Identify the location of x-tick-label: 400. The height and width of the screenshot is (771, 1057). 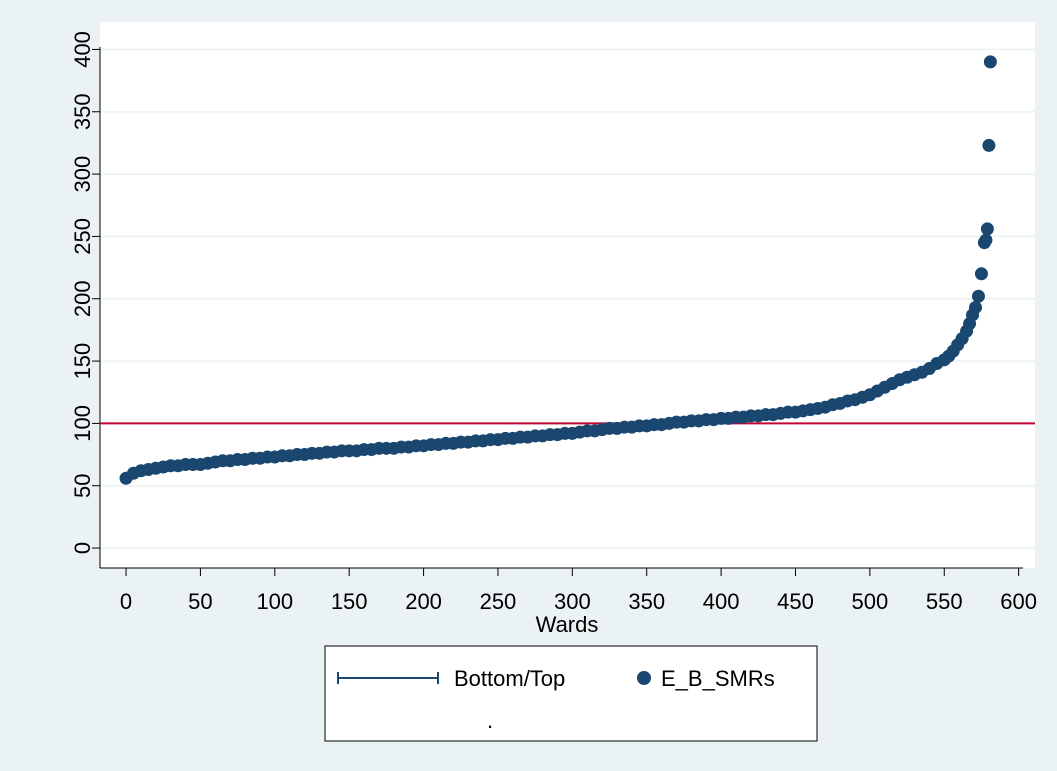
(721, 601).